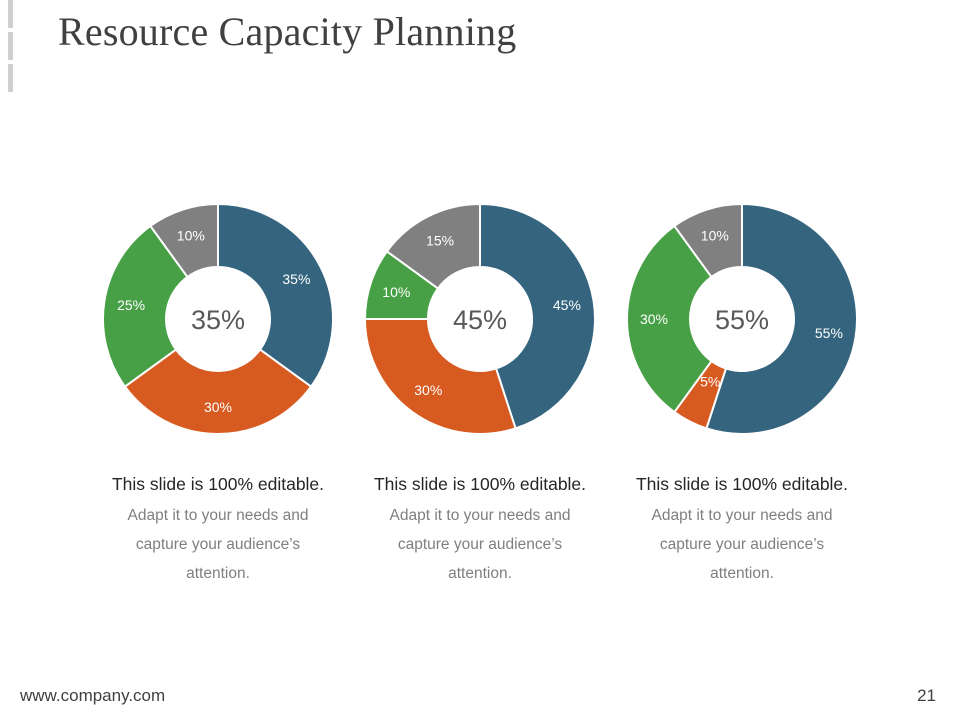 This screenshot has height=720, width=960. What do you see at coordinates (710, 381) in the screenshot?
I see `slice-label: 5%` at bounding box center [710, 381].